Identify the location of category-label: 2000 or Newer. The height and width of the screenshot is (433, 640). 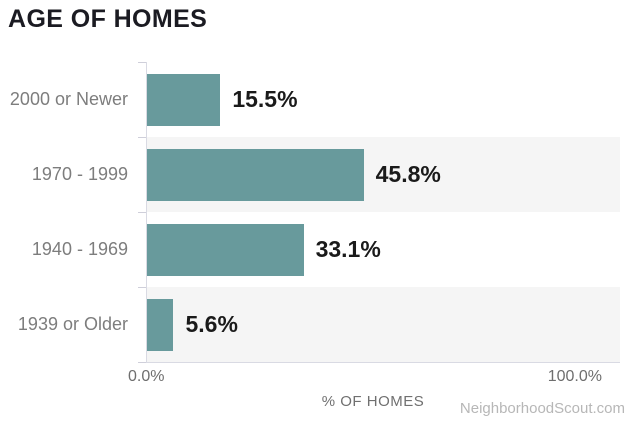
(68, 99).